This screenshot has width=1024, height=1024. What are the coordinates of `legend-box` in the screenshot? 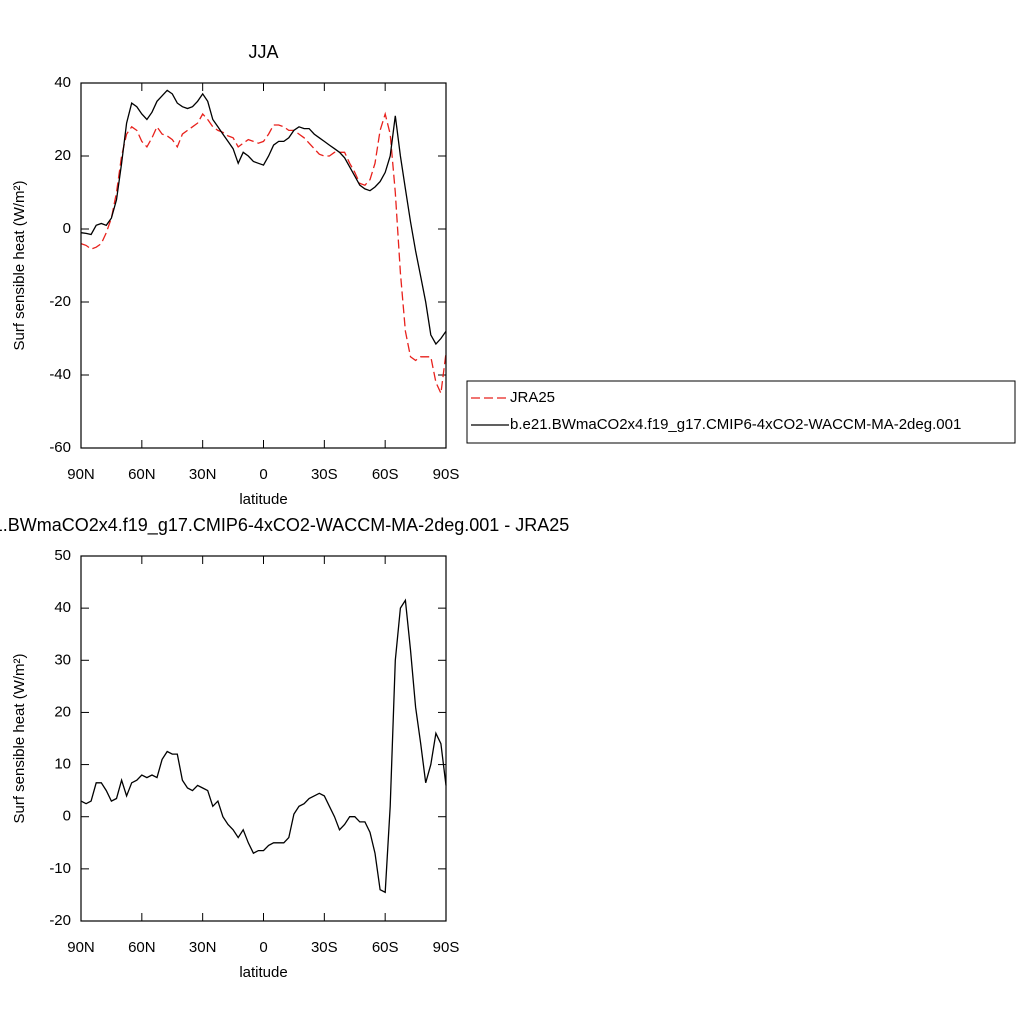 It's located at (741, 412).